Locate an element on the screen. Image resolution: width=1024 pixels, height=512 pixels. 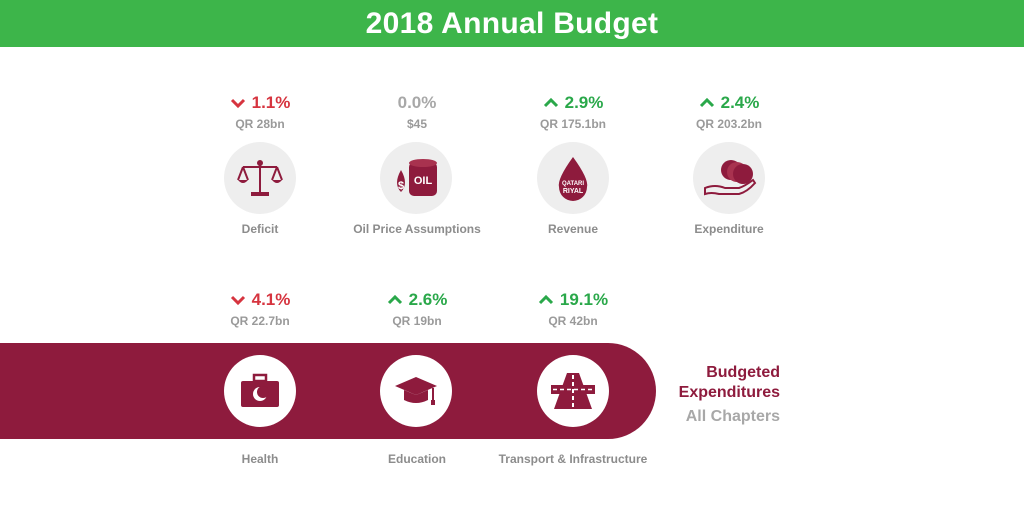
oil-barrel-icon: OIL $ is located at coordinates (417, 177).